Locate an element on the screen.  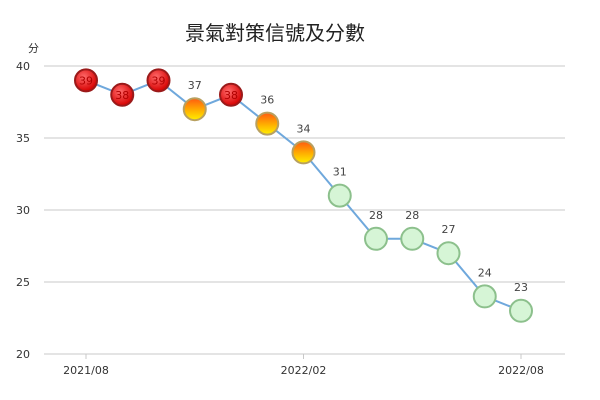
data-label: 34 is located at coordinates (304, 128).